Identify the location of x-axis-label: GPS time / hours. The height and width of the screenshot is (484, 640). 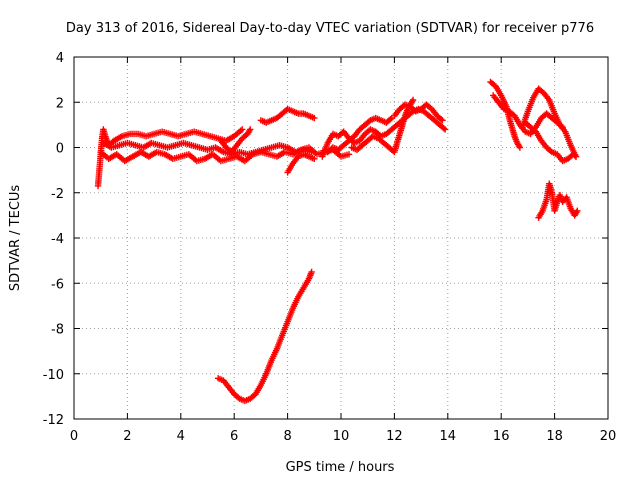
(340, 467).